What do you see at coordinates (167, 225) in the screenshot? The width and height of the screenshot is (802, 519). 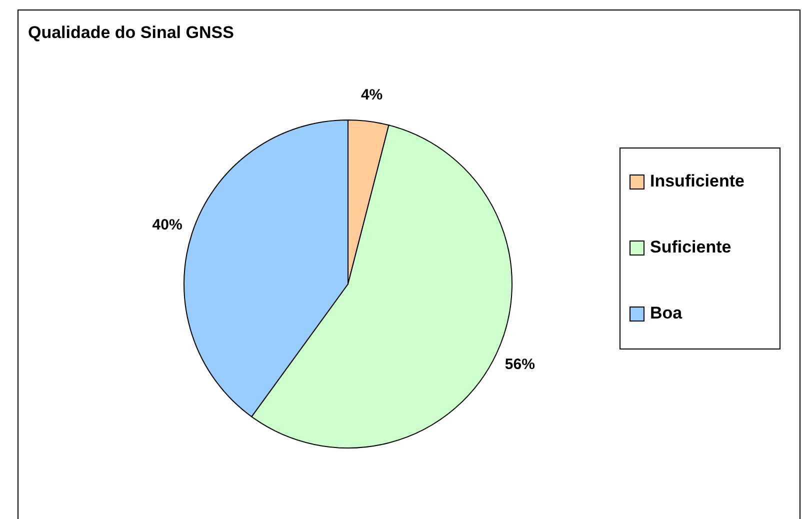 I see `data-label: 40%` at bounding box center [167, 225].